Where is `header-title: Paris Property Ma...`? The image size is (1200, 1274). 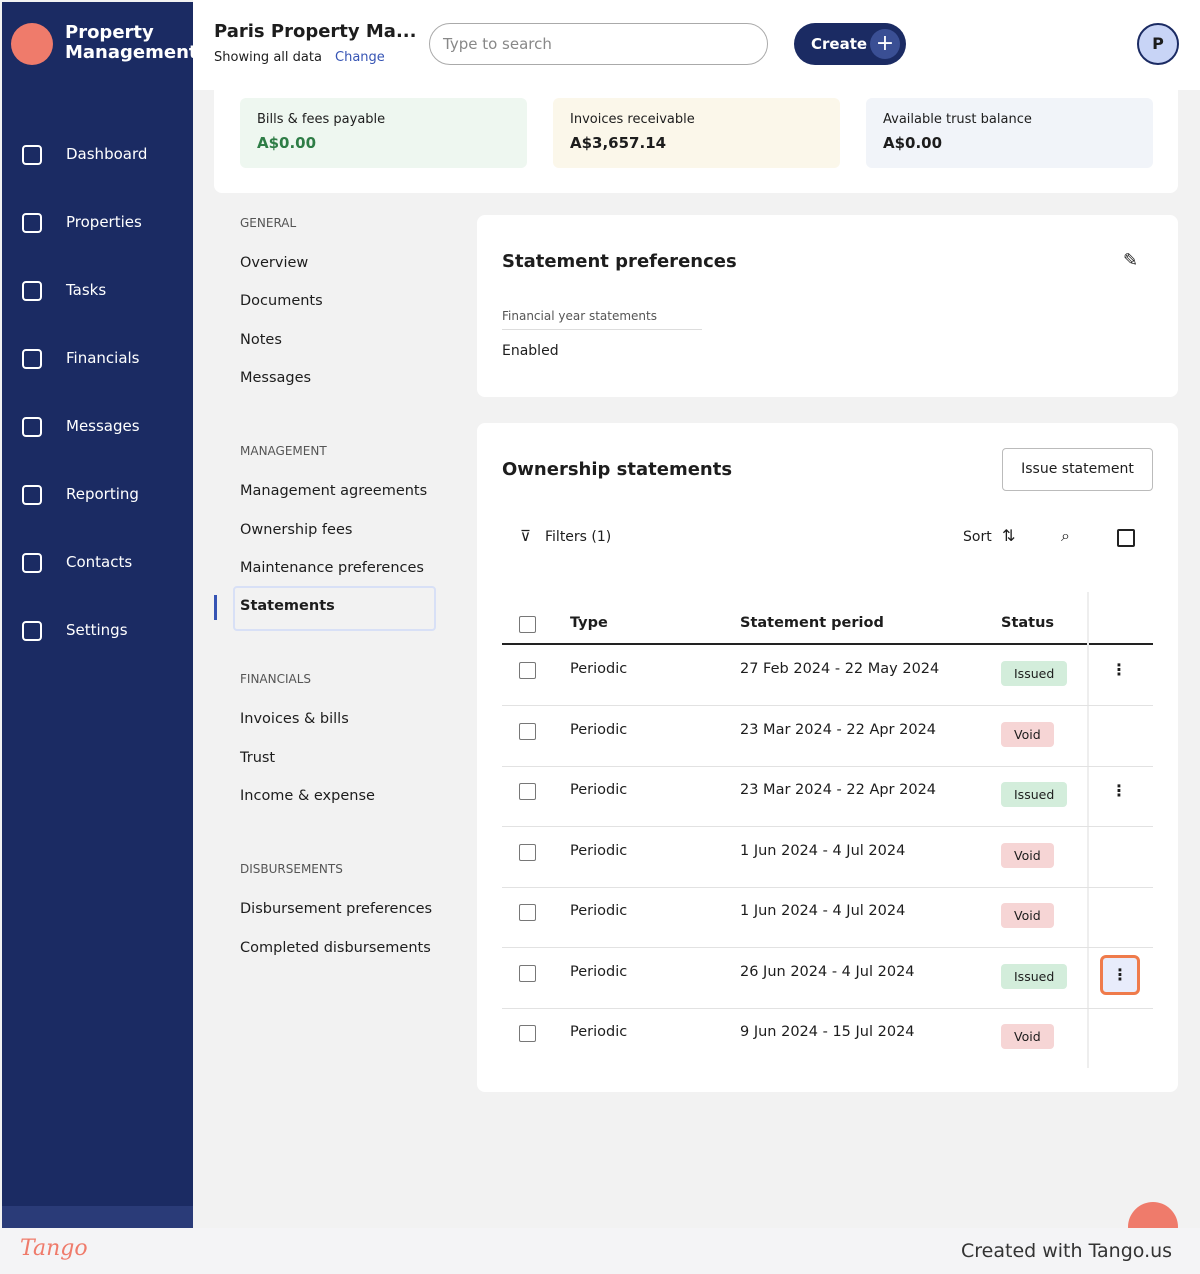
header-title: Paris Property Ma... is located at coordinates (315, 31).